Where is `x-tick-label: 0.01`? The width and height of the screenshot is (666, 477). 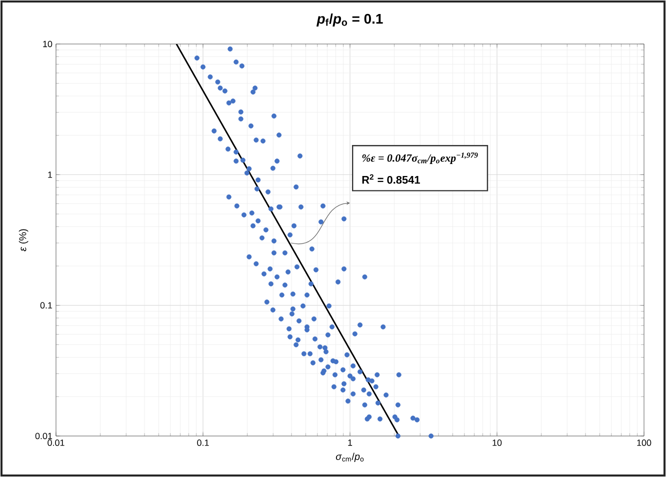
x-tick-label: 0.01 is located at coordinates (56, 443).